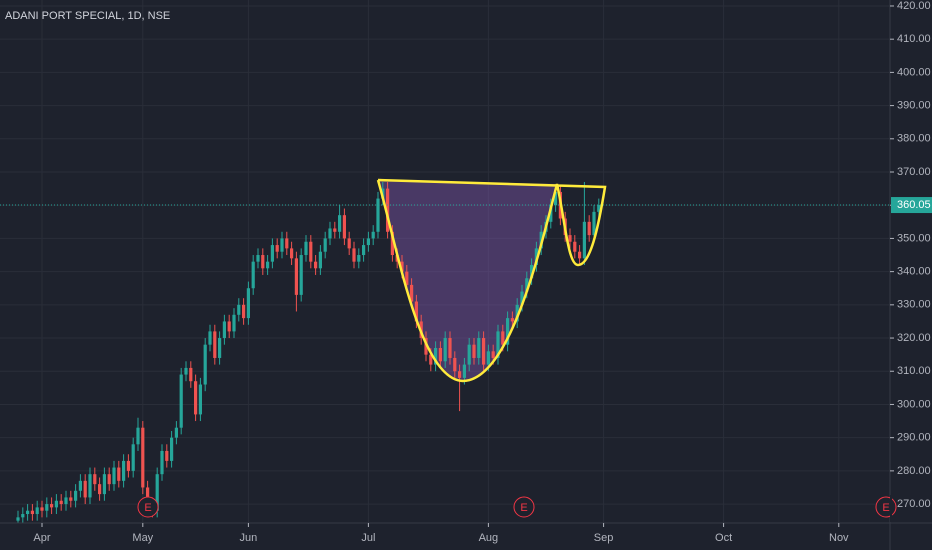  What do you see at coordinates (249, 538) in the screenshot?
I see `x-tick-label: Jun` at bounding box center [249, 538].